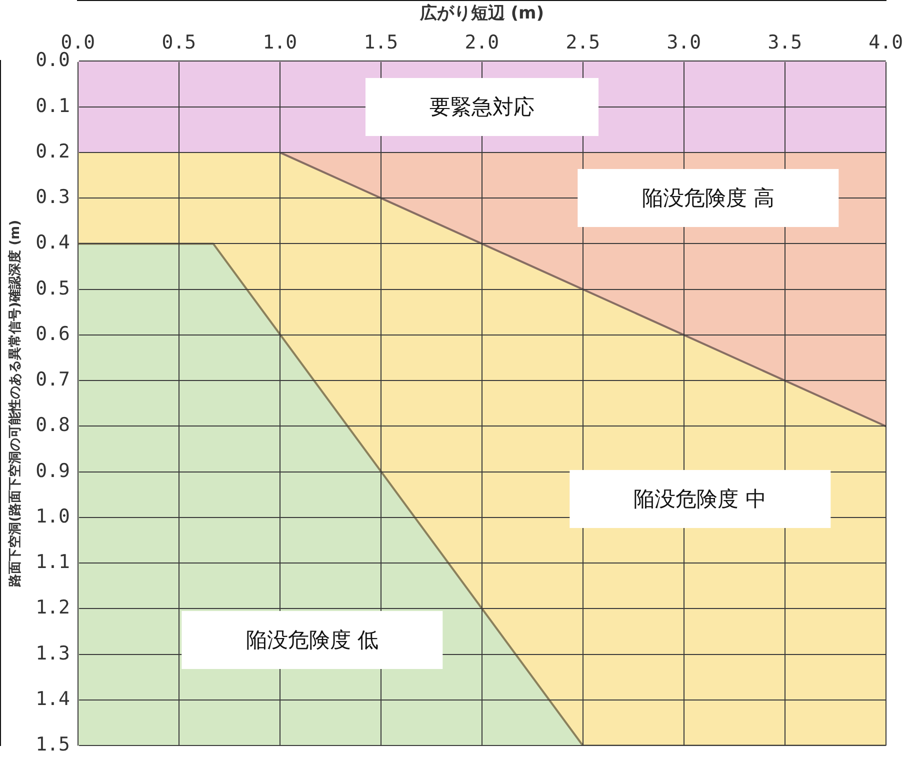 This screenshot has width=909, height=765. What do you see at coordinates (481, 107) in the screenshot?
I see `label-box: 要緊急対応` at bounding box center [481, 107].